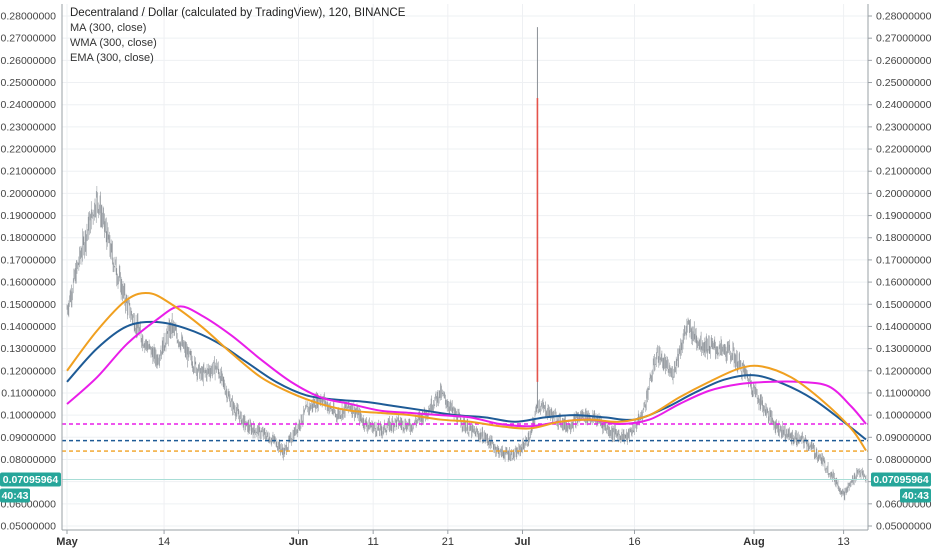 The image size is (932, 550). Describe the element at coordinates (537, 240) in the screenshot. I see `spike-candle-body` at that location.